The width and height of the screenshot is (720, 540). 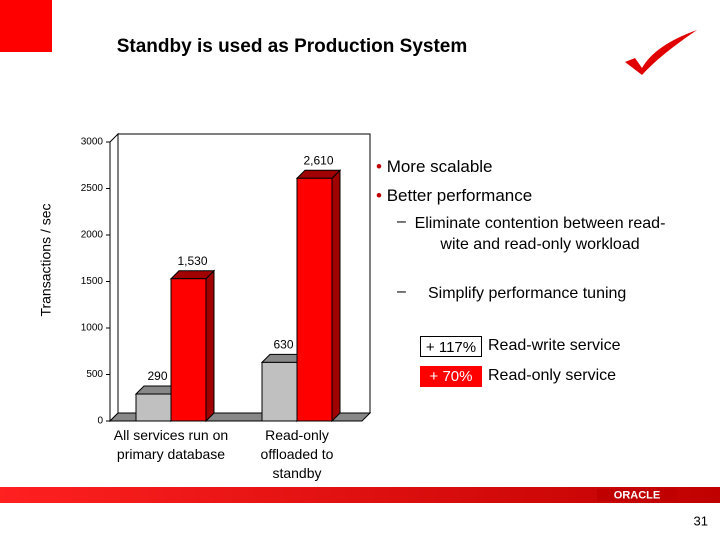 I want to click on bullet-text: More scalable, so click(x=439, y=166).